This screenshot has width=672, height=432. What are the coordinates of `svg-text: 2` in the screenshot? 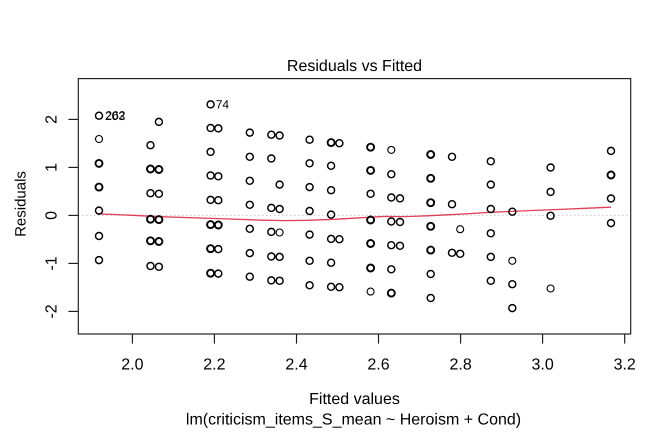 It's located at (52, 119).